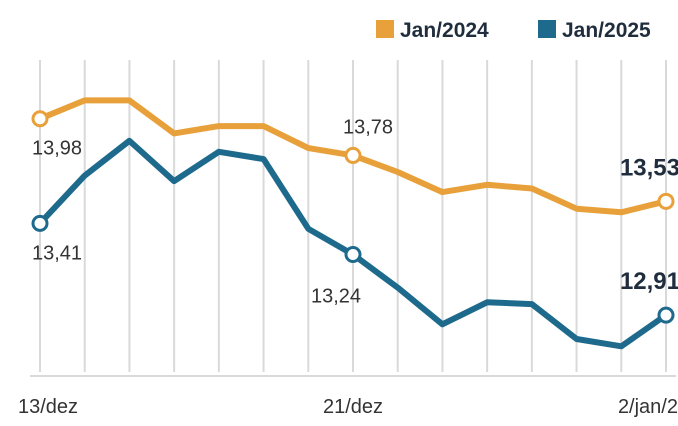  What do you see at coordinates (606, 30) in the screenshot?
I see `legend-label-jan2025: Jan/2025` at bounding box center [606, 30].